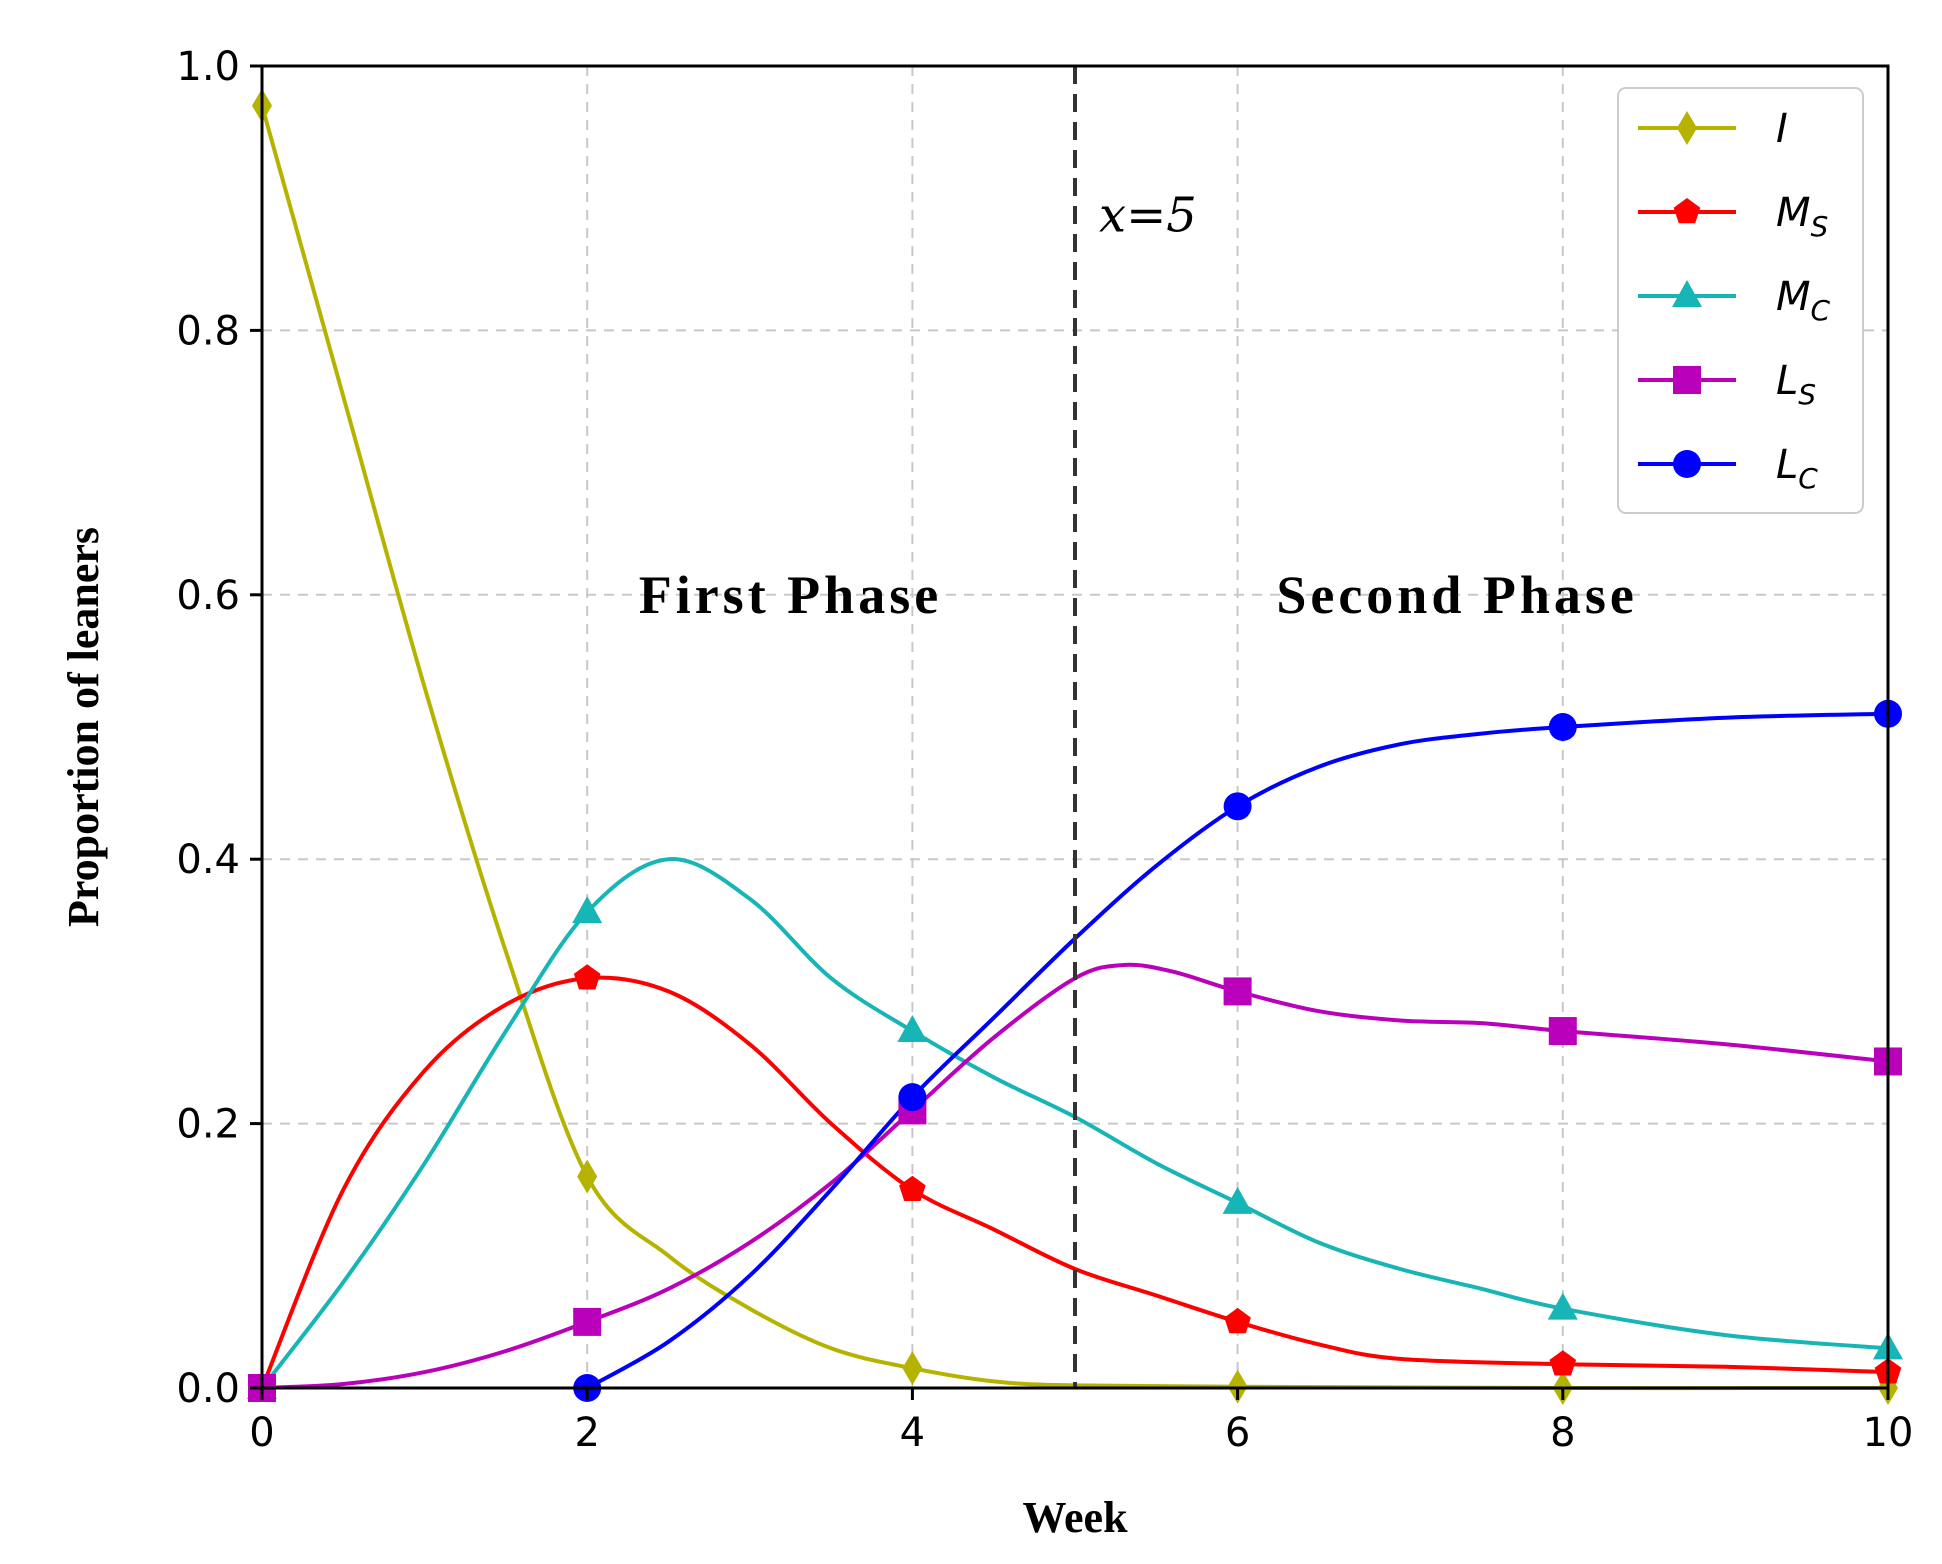 The height and width of the screenshot is (1564, 1942). I want to click on legend-label: I, so click(1782, 129).